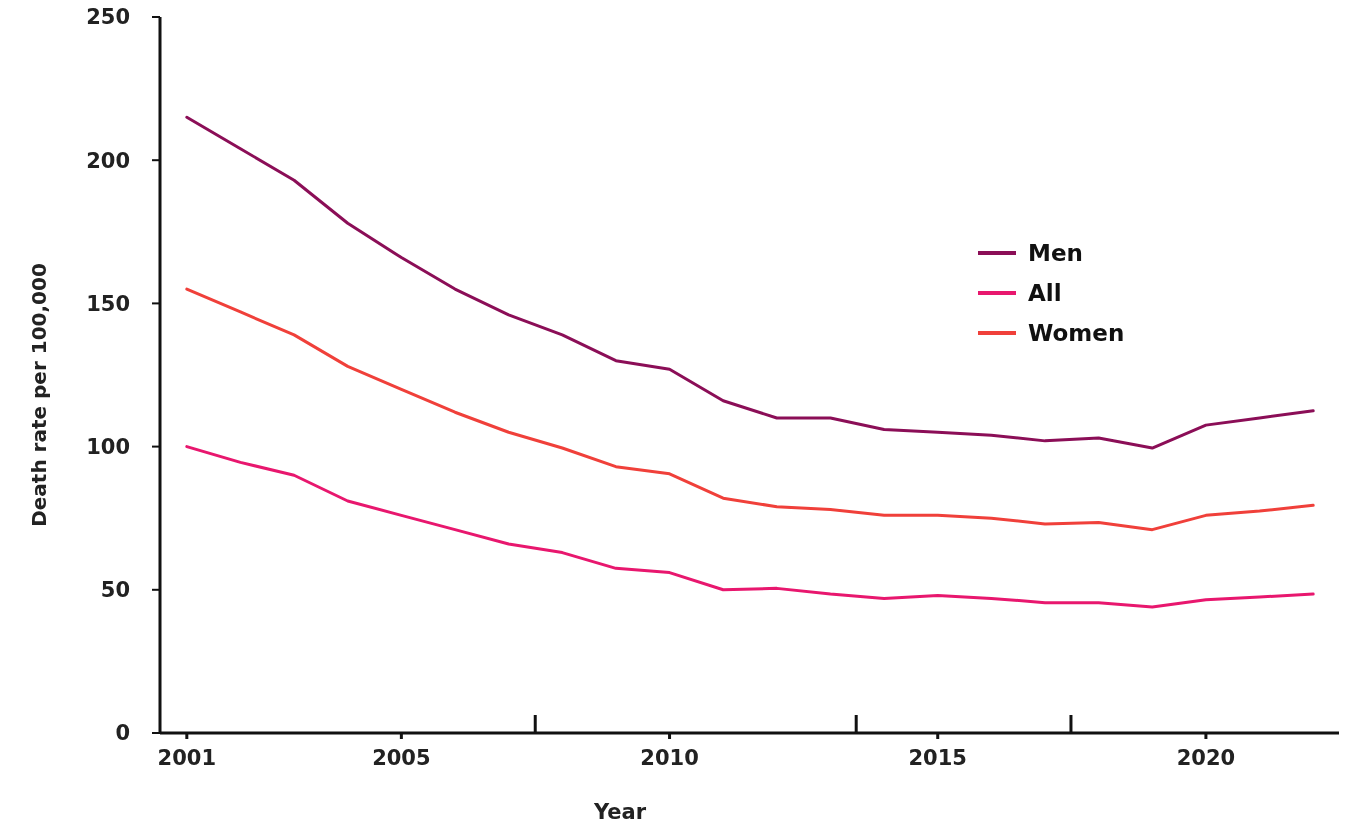  What do you see at coordinates (115, 590) in the screenshot?
I see `y-tick-label: 50` at bounding box center [115, 590].